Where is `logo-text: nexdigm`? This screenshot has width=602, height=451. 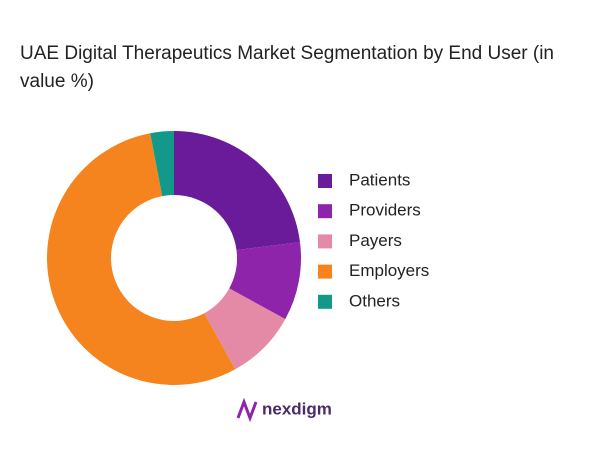
logo-text: nexdigm is located at coordinates (297, 408).